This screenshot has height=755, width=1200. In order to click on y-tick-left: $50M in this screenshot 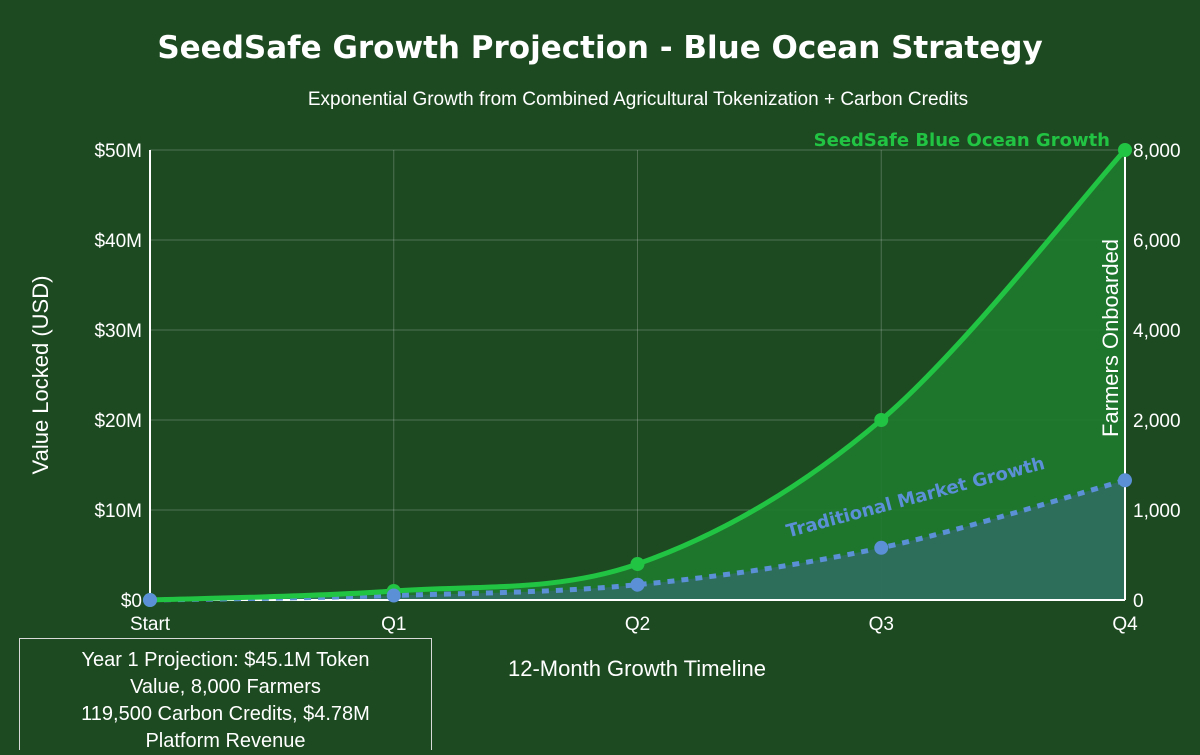, I will do `click(118, 151)`.